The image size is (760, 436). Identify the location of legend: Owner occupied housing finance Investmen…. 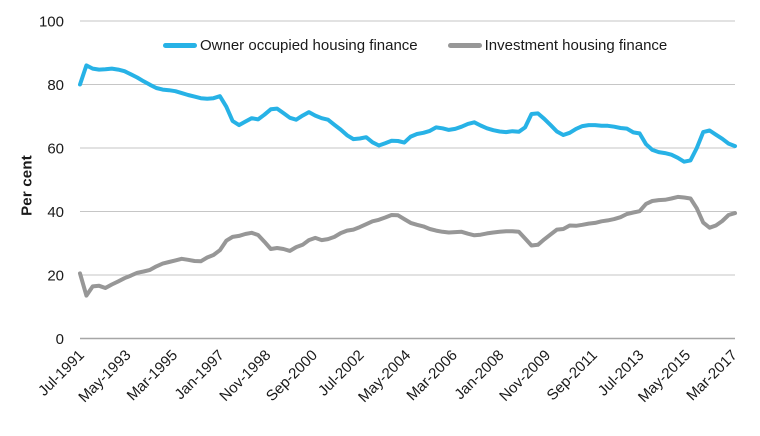
(415, 45).